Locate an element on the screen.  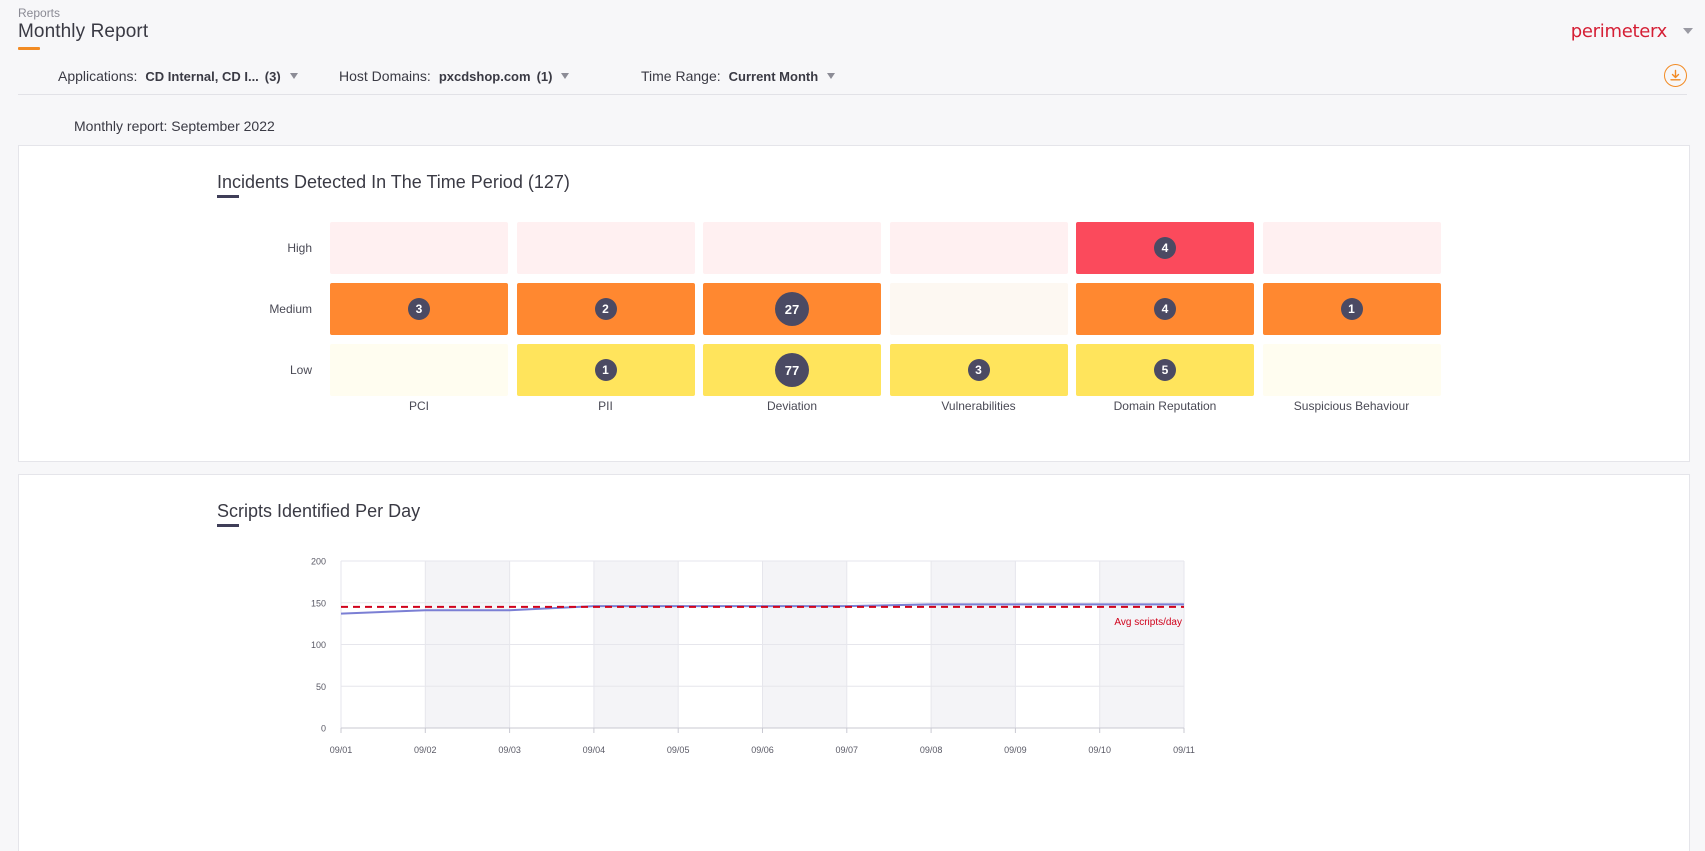
applications-filter-count: (3) is located at coordinates (272, 76).